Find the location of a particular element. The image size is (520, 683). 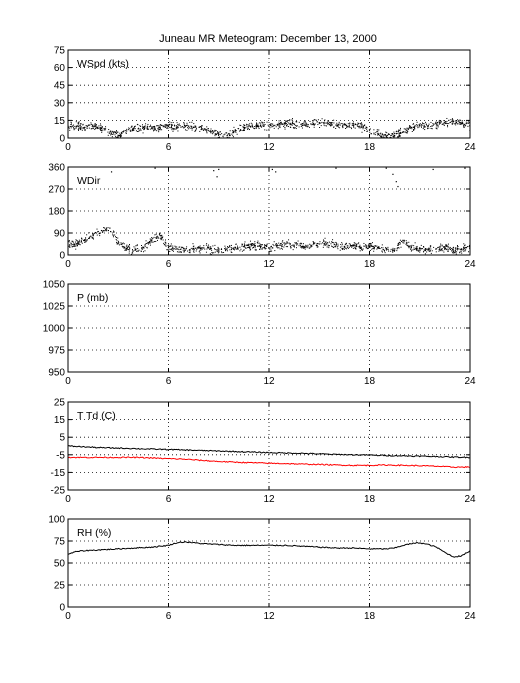

wdir-xtick-label: 6 is located at coordinates (169, 264).